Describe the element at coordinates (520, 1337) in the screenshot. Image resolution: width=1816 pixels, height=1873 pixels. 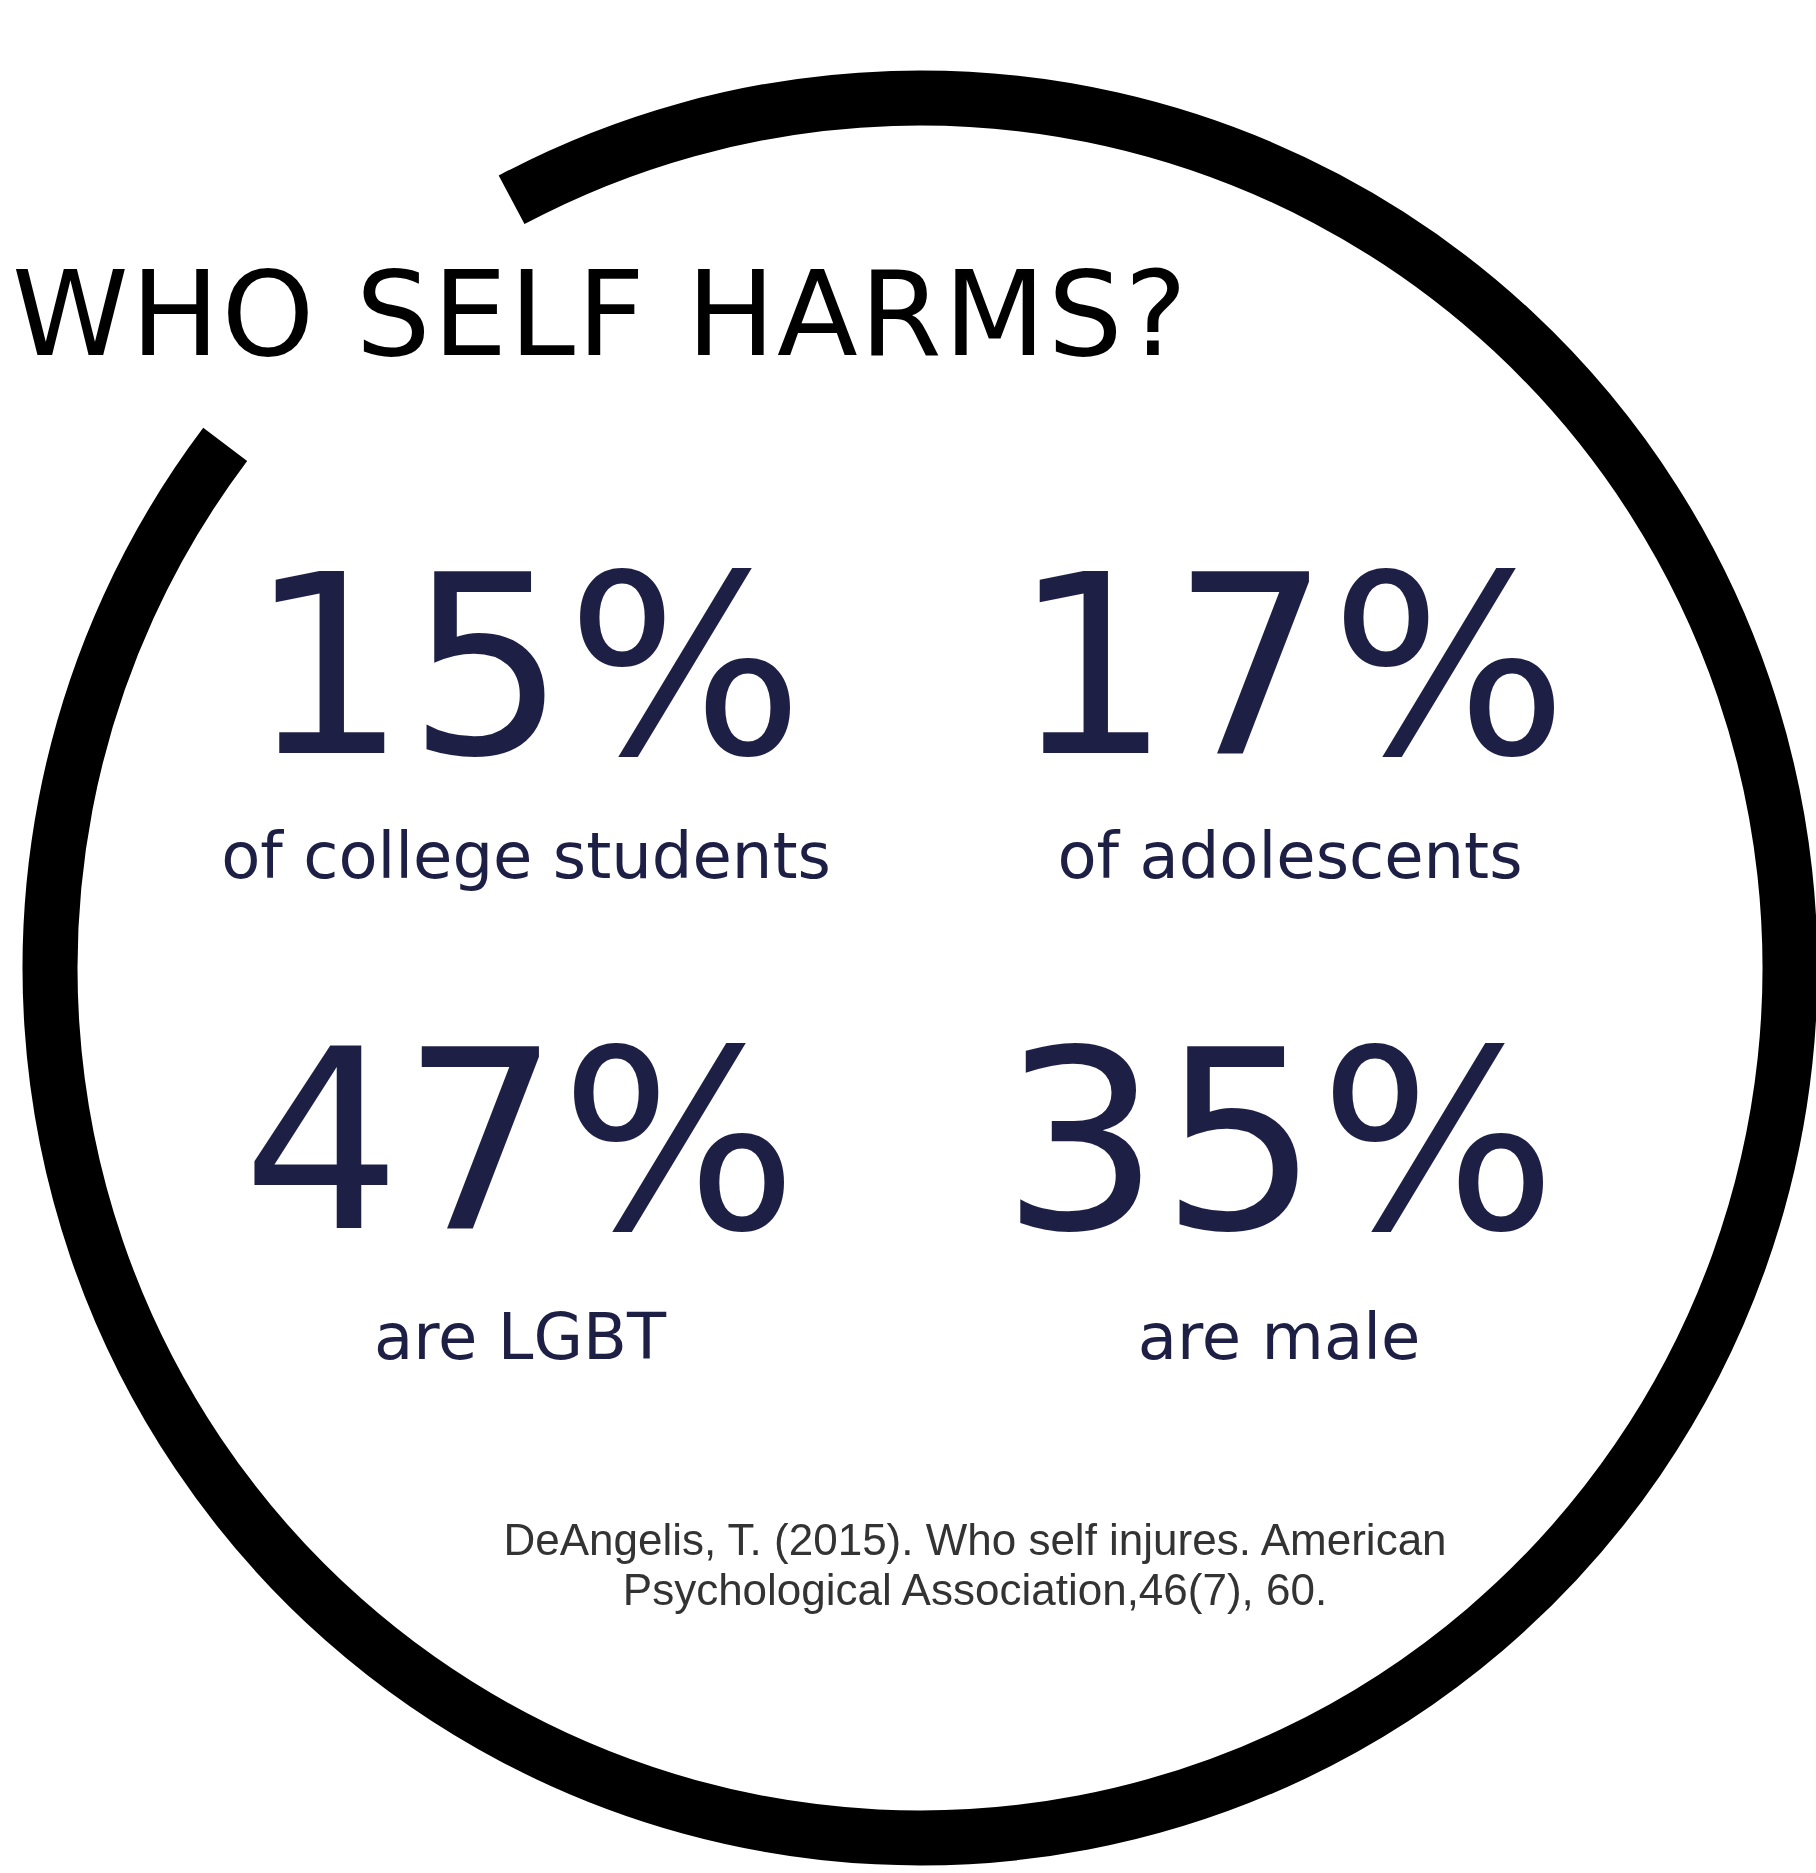
I see `category-label: are LGBT` at that location.